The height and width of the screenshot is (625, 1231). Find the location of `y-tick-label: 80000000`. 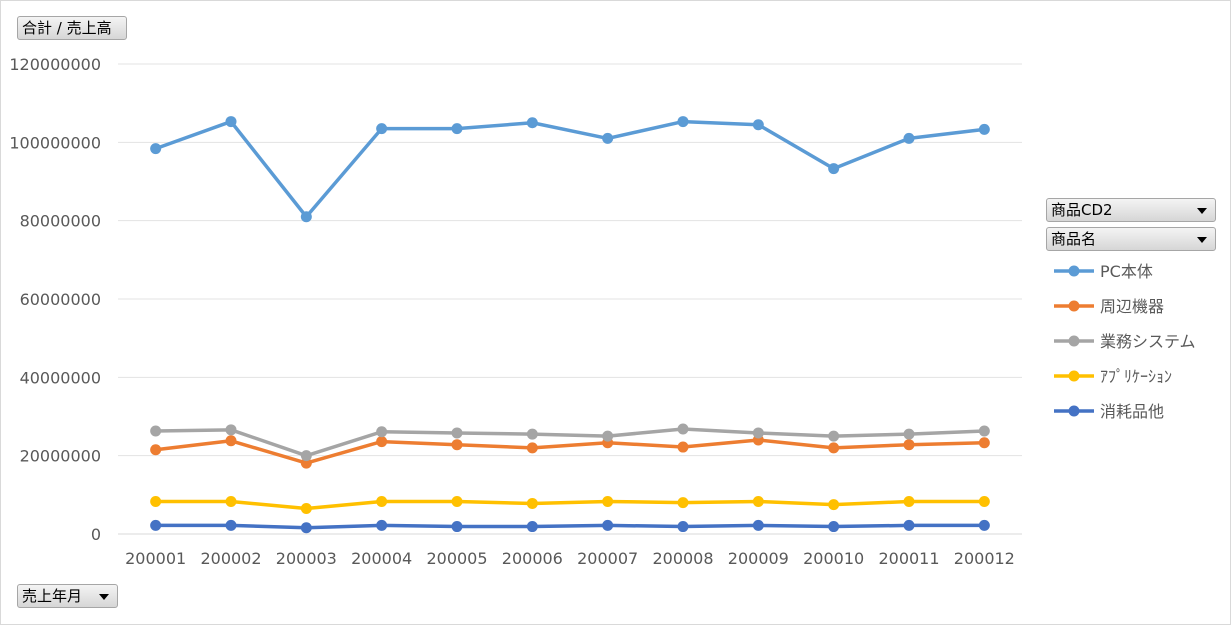

y-tick-label: 80000000 is located at coordinates (60, 221).